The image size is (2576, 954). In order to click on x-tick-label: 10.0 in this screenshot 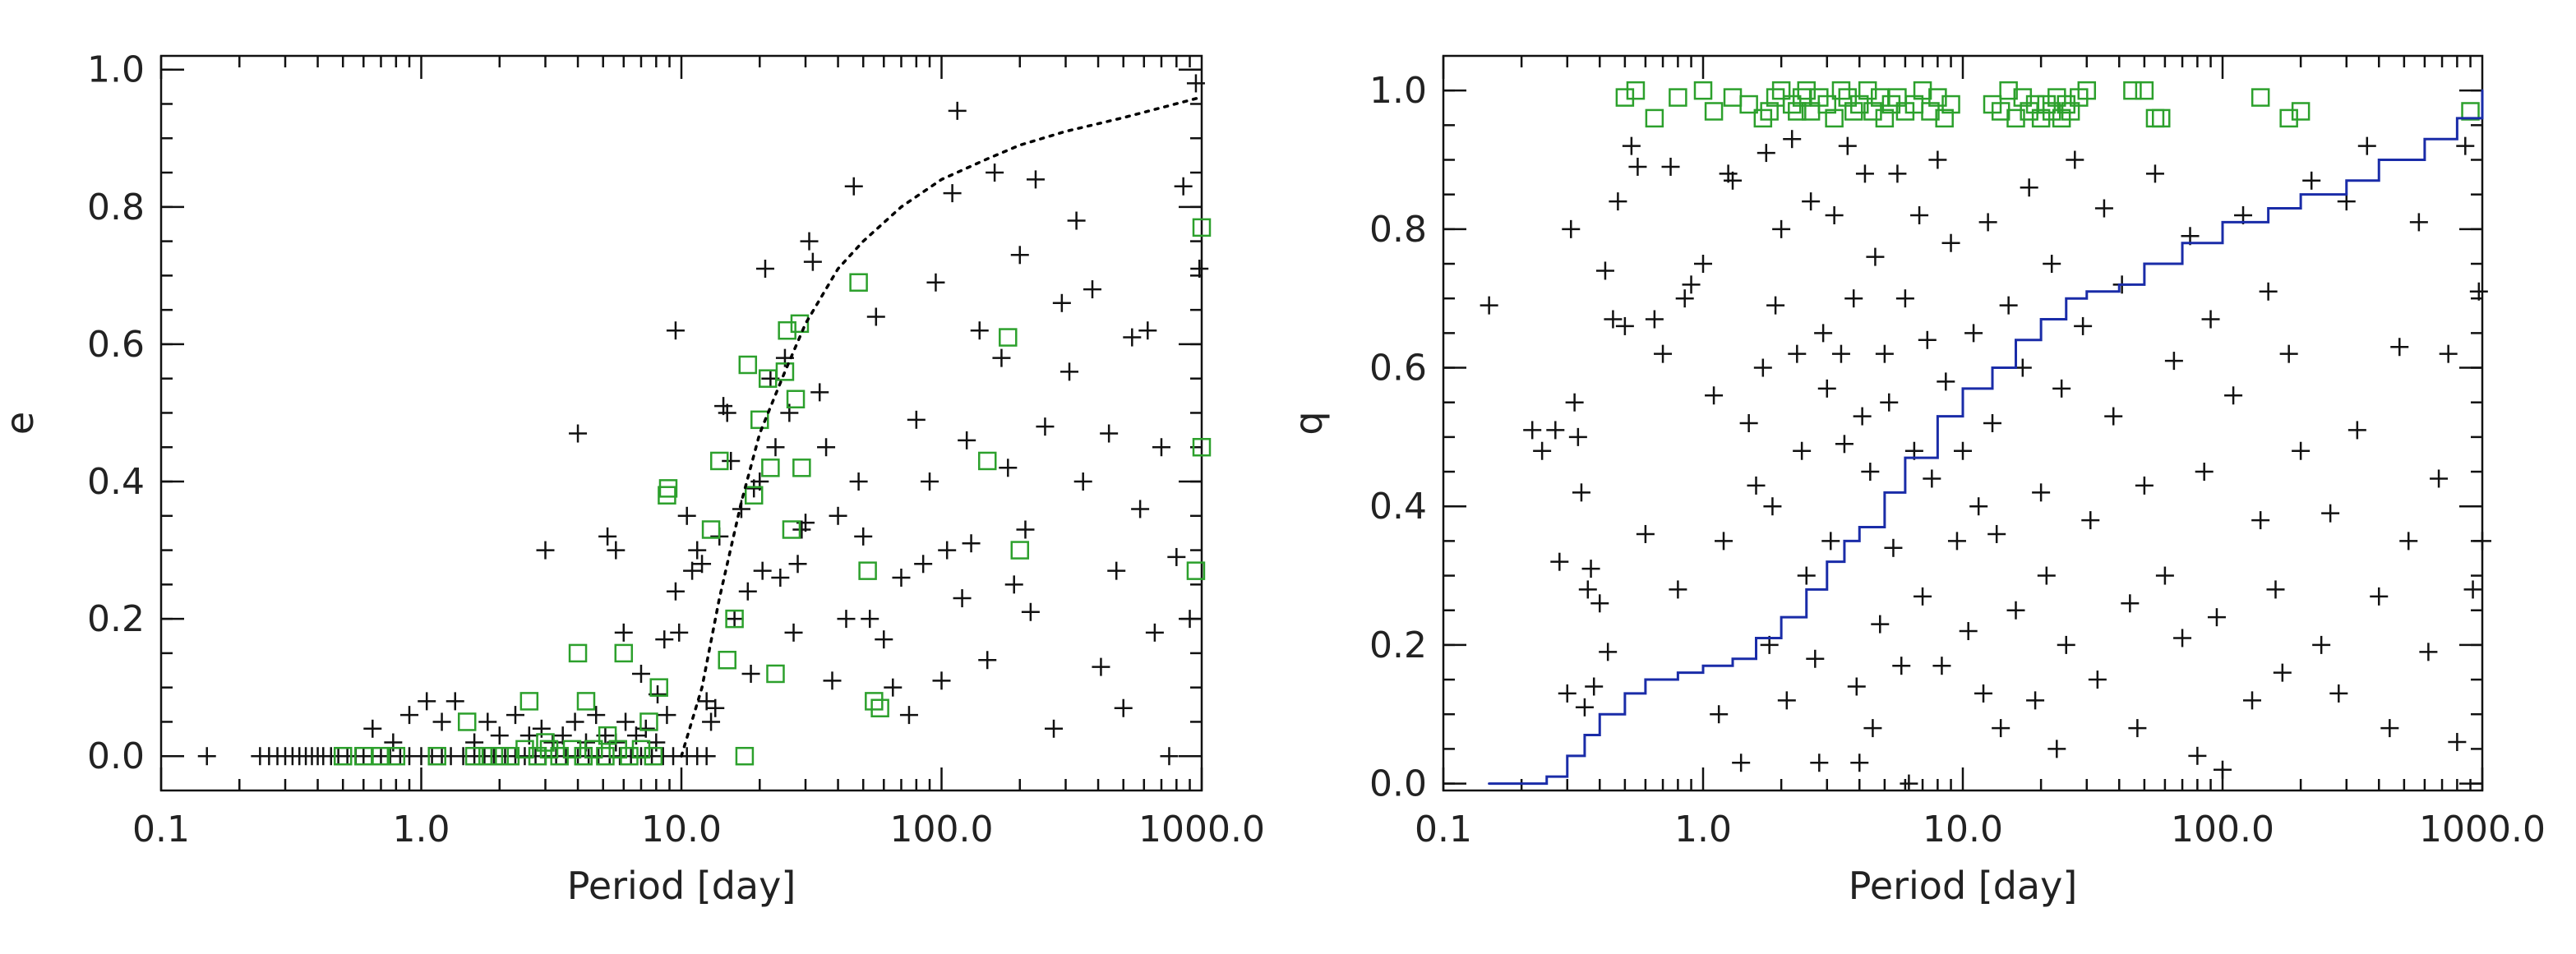, I will do `click(682, 829)`.